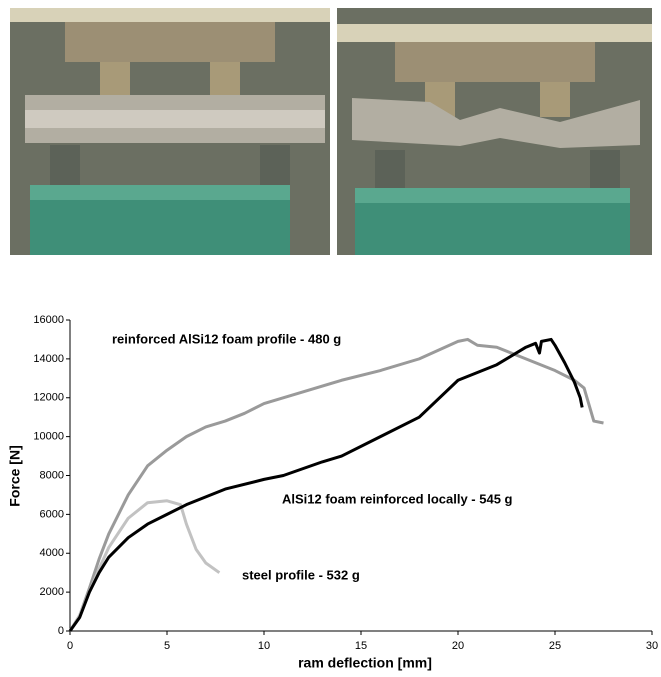 This screenshot has height=677, width=661. What do you see at coordinates (226, 338) in the screenshot?
I see `annotation: reinforced AlSi12 foam profile - 480 g` at bounding box center [226, 338].